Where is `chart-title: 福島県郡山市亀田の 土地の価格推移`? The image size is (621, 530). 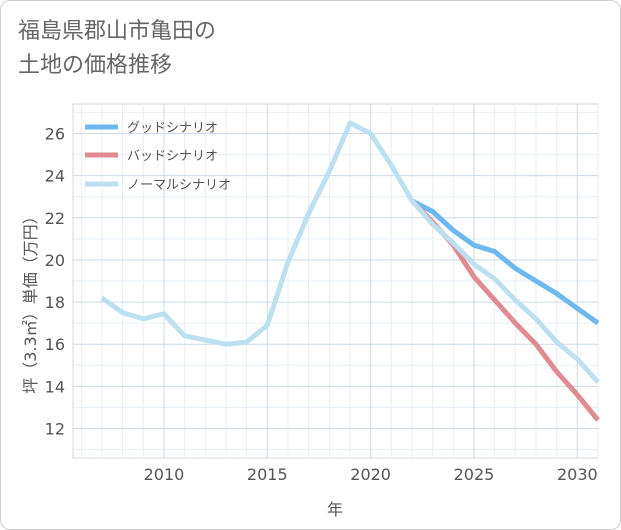
chart-title: 福島県郡山市亀田の 土地の価格推移 is located at coordinates (117, 49).